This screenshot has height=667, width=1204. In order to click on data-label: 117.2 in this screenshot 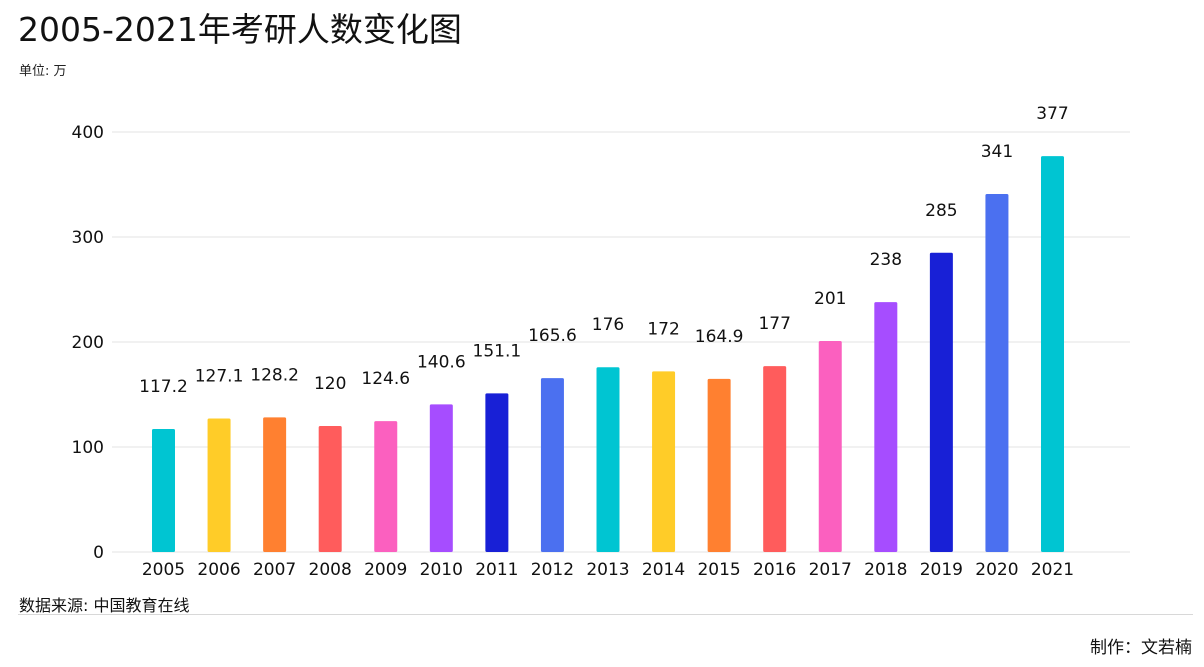, I will do `click(163, 387)`.